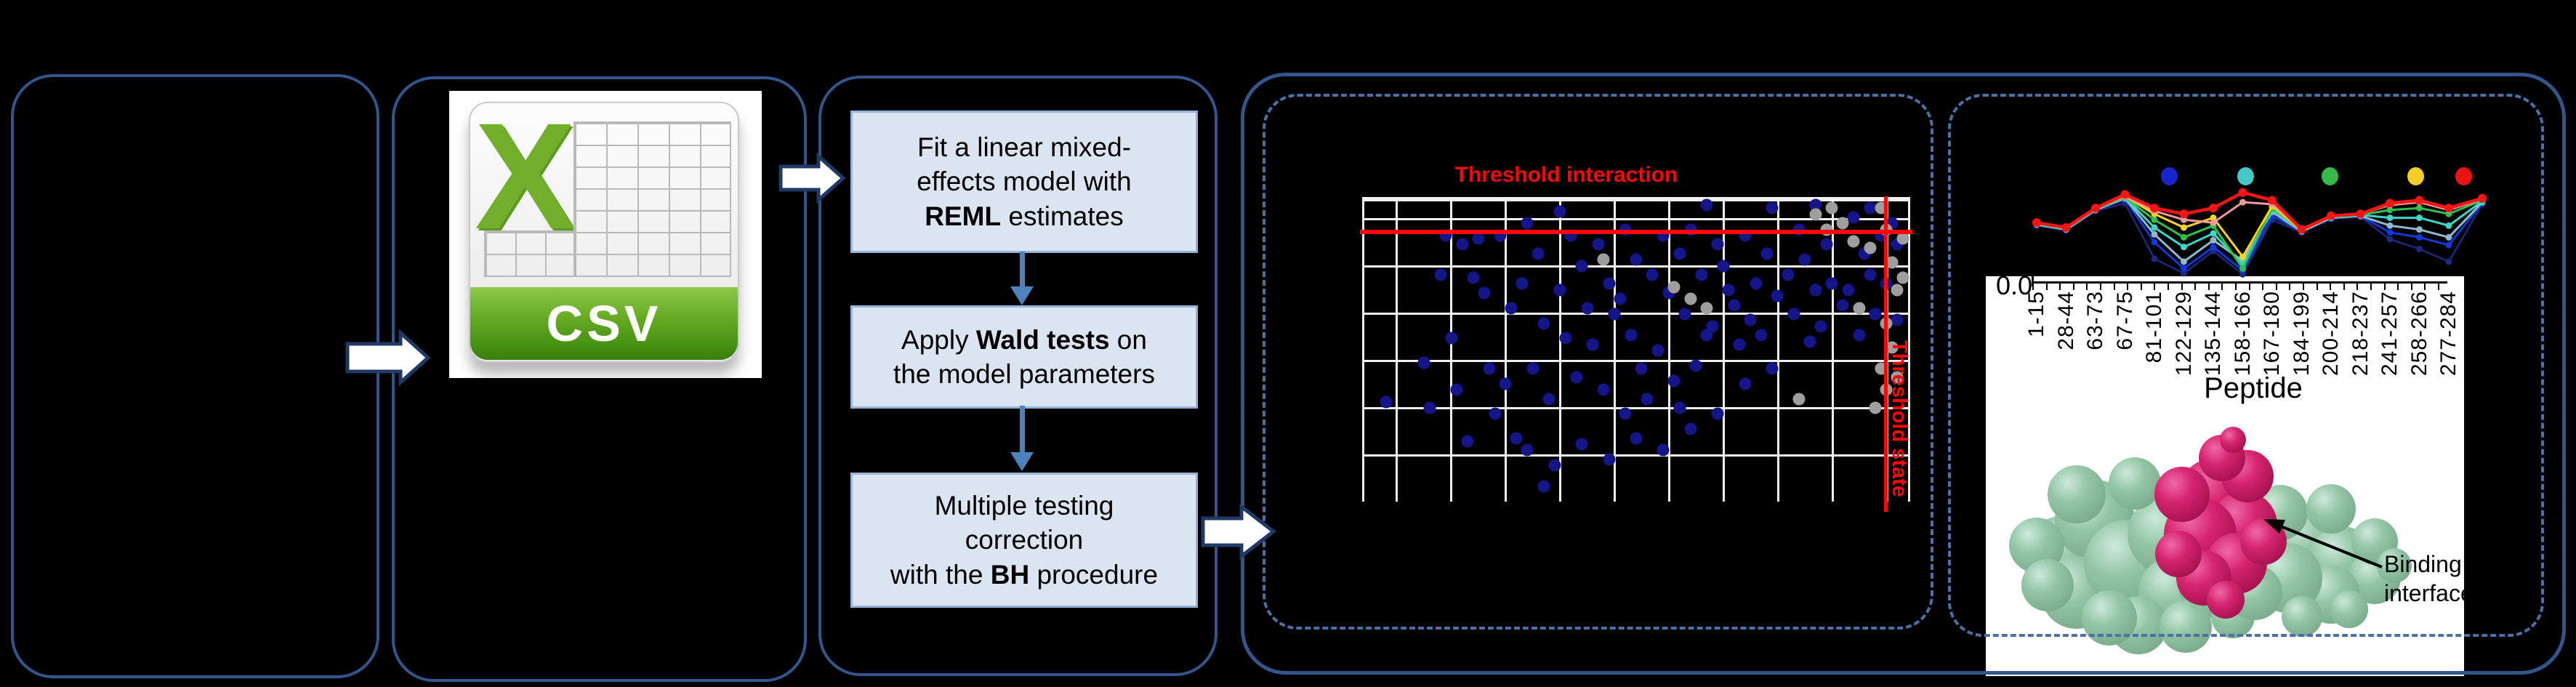  What do you see at coordinates (1899, 418) in the screenshot?
I see `threshold-state-label: Threshold state` at bounding box center [1899, 418].